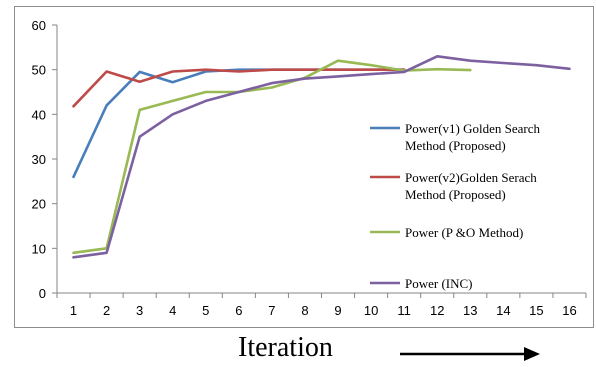  I want to click on x-tick-label: 8, so click(304, 310).